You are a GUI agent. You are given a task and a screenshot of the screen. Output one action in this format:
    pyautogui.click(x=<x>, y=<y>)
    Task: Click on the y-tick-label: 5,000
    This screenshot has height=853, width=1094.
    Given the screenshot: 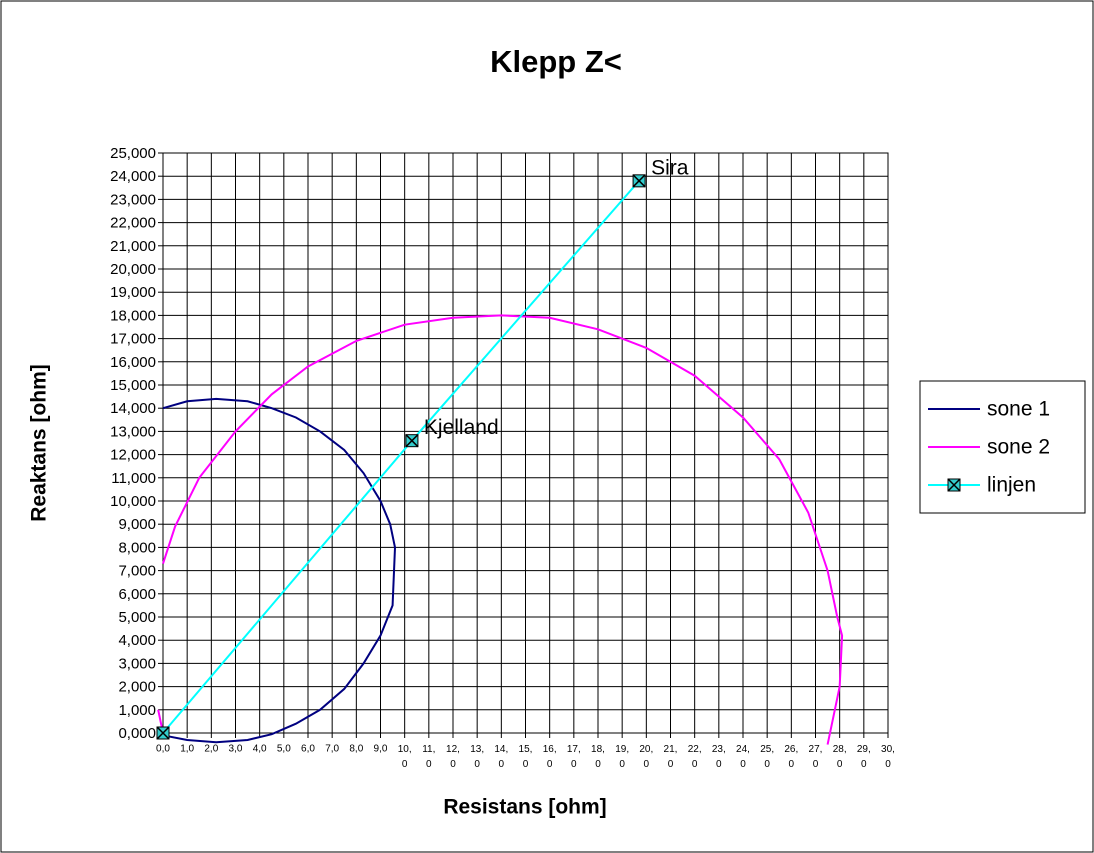 What is the action you would take?
    pyautogui.click(x=137, y=617)
    